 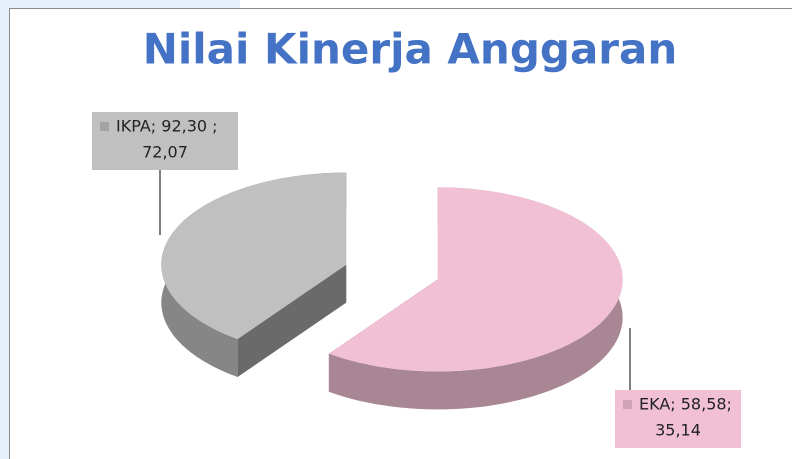 I want to click on data-label: EKA; 58,58;, so click(x=685, y=404).